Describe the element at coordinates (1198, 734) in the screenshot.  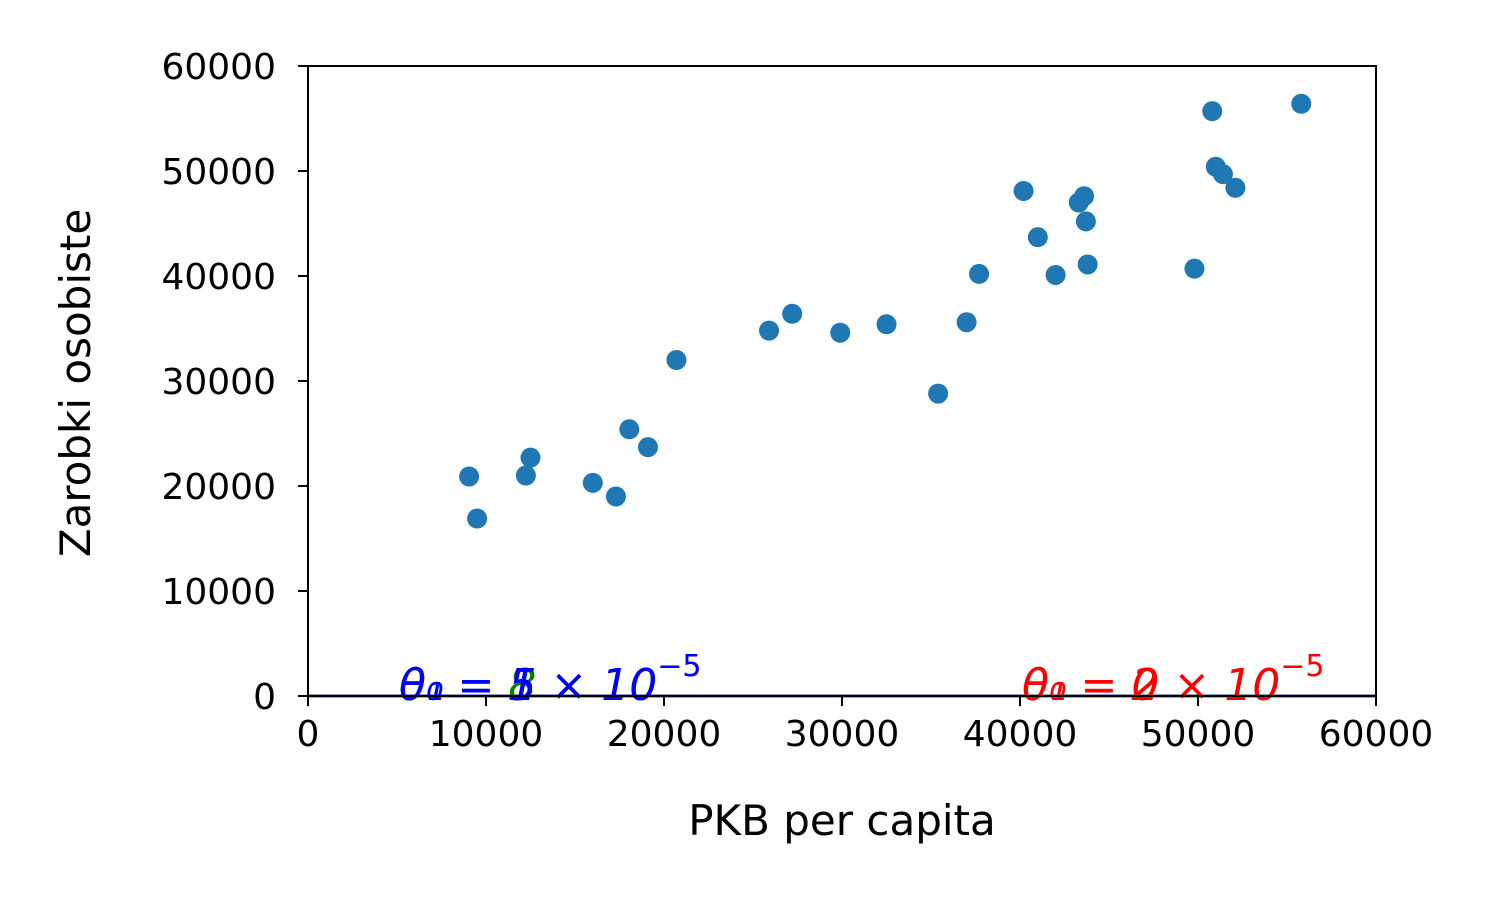
I see `x-tick-label: 50000` at that location.